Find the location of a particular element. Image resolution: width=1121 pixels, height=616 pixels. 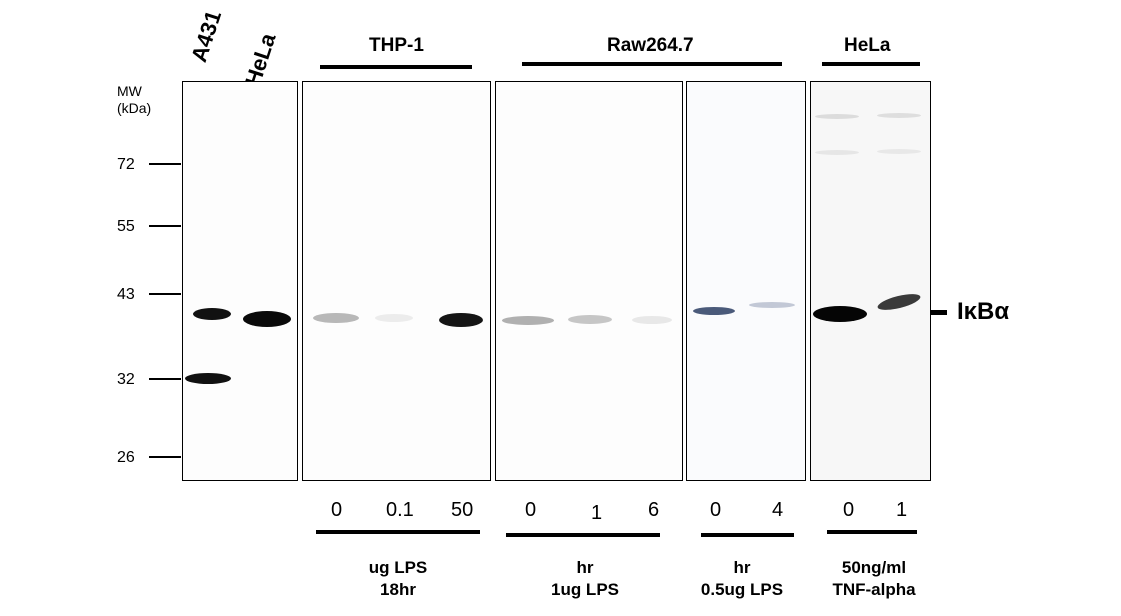

blot-panel-raw-hr is located at coordinates (589, 281).